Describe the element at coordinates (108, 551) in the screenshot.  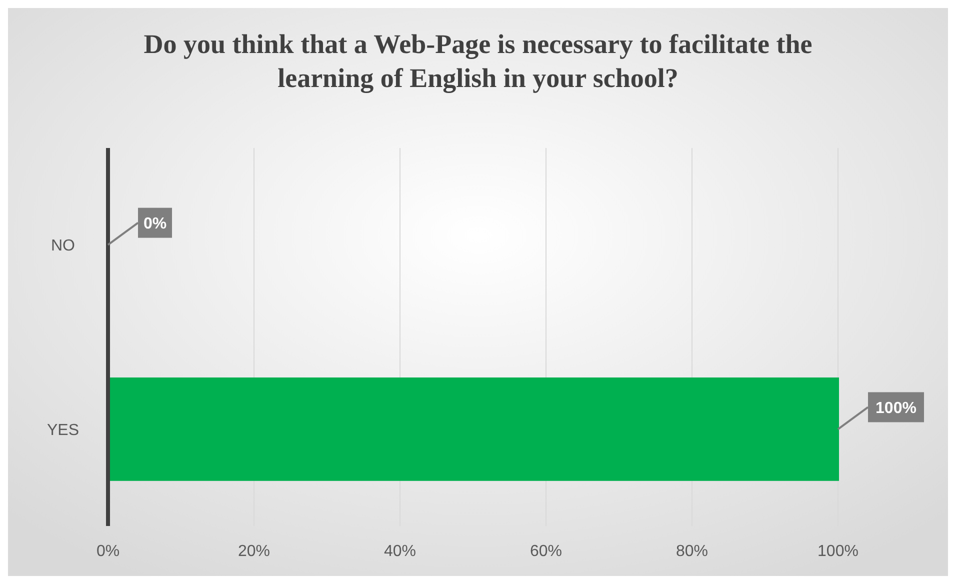
I see `x-tick-label: 0%` at that location.